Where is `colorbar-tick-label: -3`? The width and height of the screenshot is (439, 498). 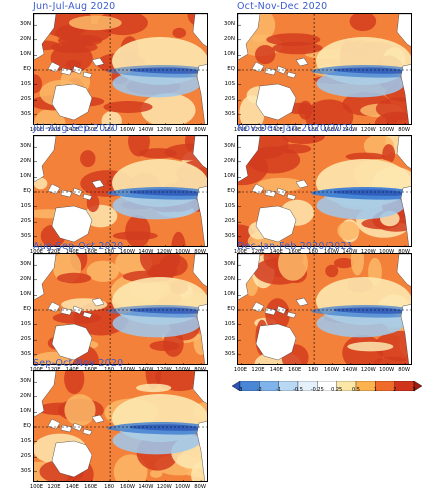 colorbar-tick-label: -3 is located at coordinates (240, 390).